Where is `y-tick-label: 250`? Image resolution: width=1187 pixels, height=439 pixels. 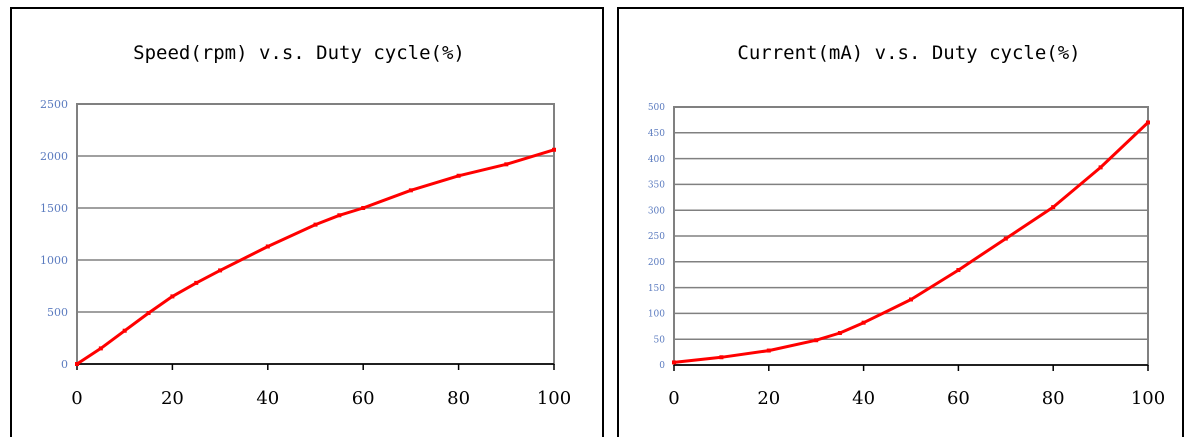 y-tick-label: 250 is located at coordinates (656, 237).